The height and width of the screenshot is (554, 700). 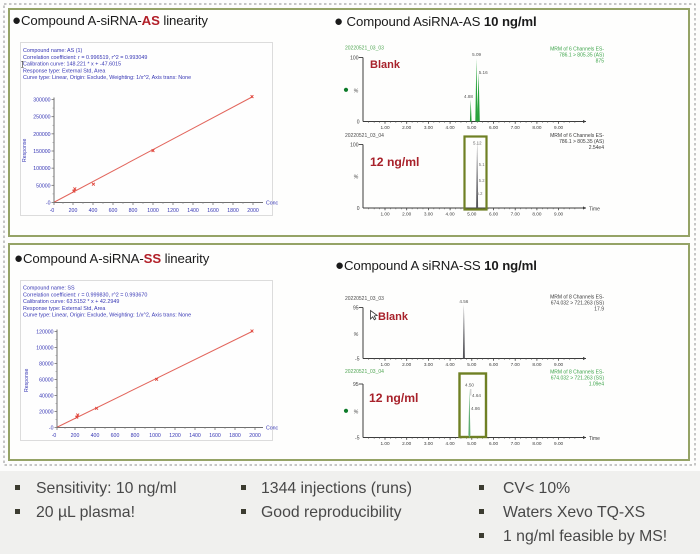 What do you see at coordinates (41, 118) in the screenshot?
I see `svg-text: 250000` at bounding box center [41, 118].